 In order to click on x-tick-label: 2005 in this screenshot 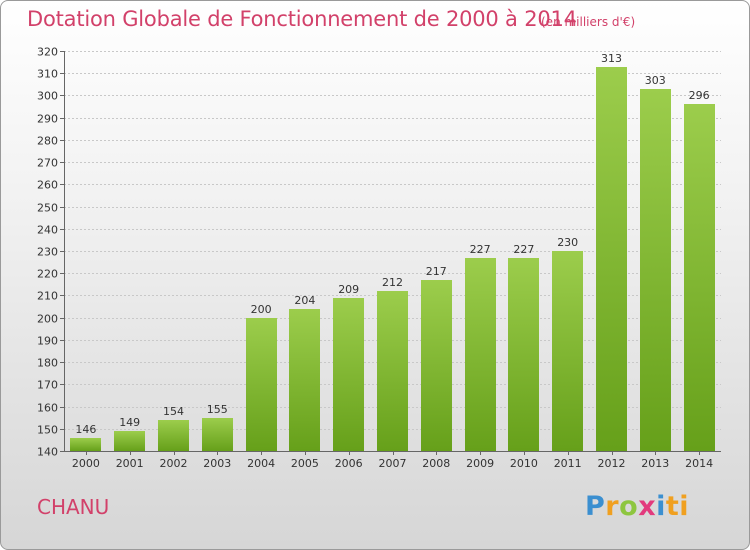, I will do `click(305, 463)`.